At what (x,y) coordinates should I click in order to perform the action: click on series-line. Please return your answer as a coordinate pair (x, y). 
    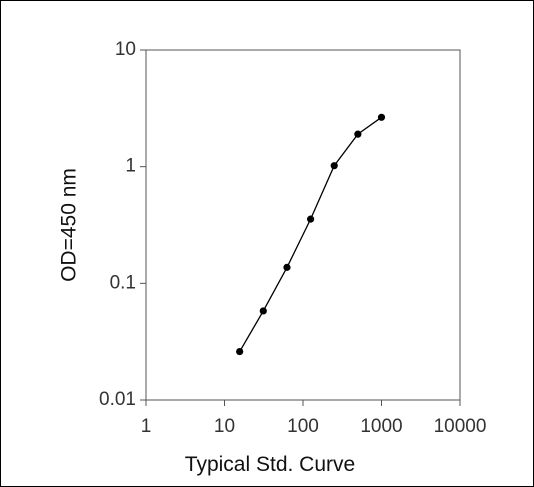
    Looking at the image, I should click on (310, 234).